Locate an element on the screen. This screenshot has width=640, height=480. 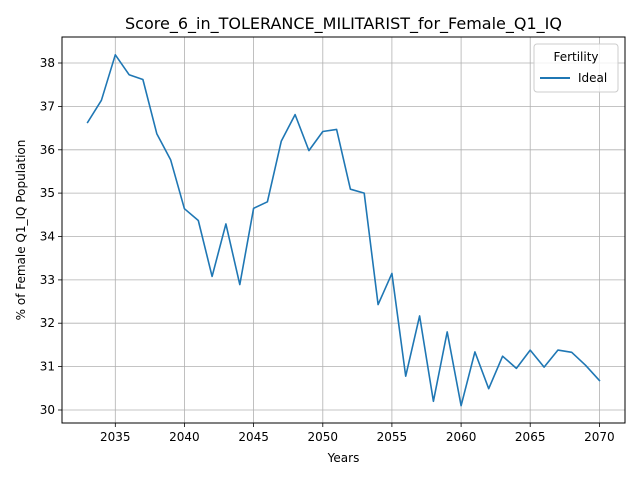
y-axis-ticks: 30 31 32 33 34 35 36 37 38 is located at coordinates (51, 236).